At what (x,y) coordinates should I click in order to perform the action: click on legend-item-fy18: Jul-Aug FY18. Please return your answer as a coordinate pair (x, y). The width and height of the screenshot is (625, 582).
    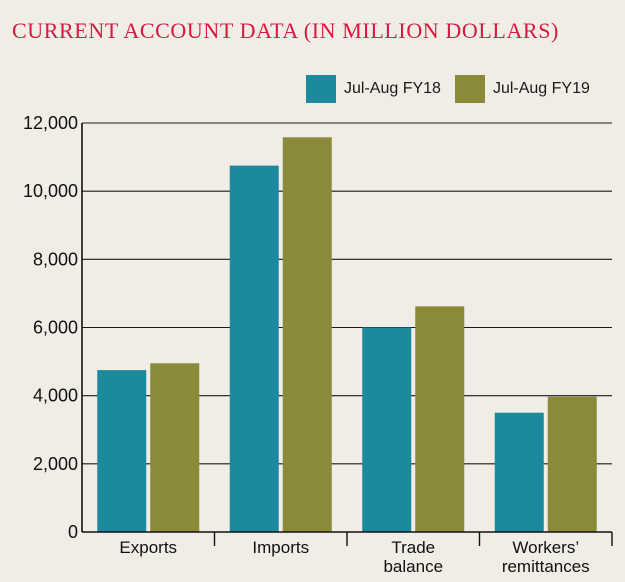
    Looking at the image, I should click on (373, 89).